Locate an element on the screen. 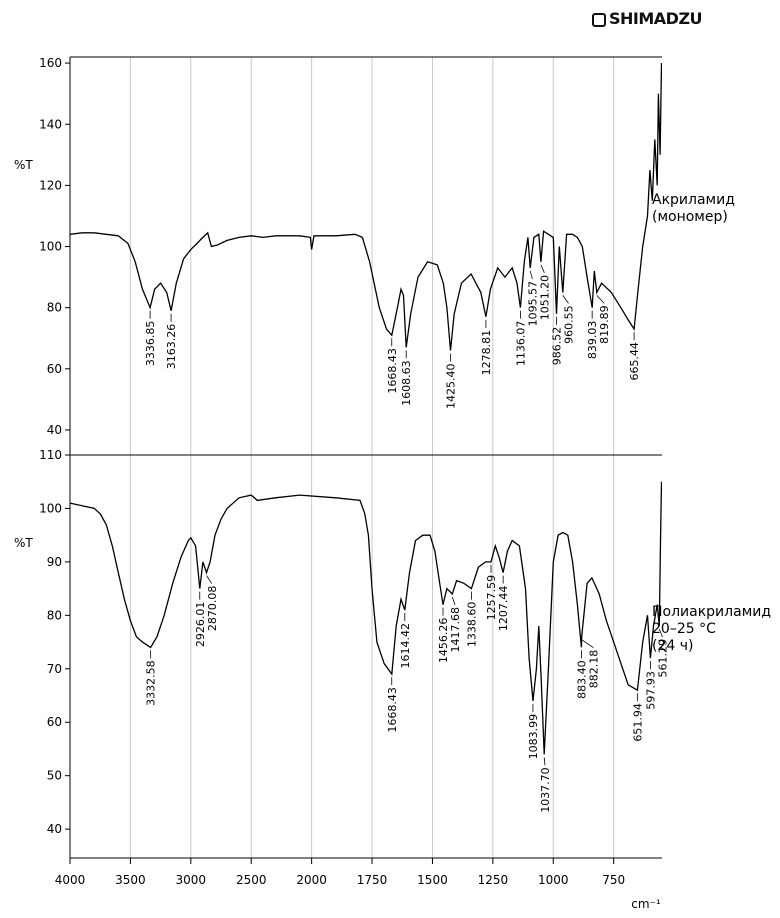 The height and width of the screenshot is (918, 780). peak-label: 1417.68 is located at coordinates (455, 630).